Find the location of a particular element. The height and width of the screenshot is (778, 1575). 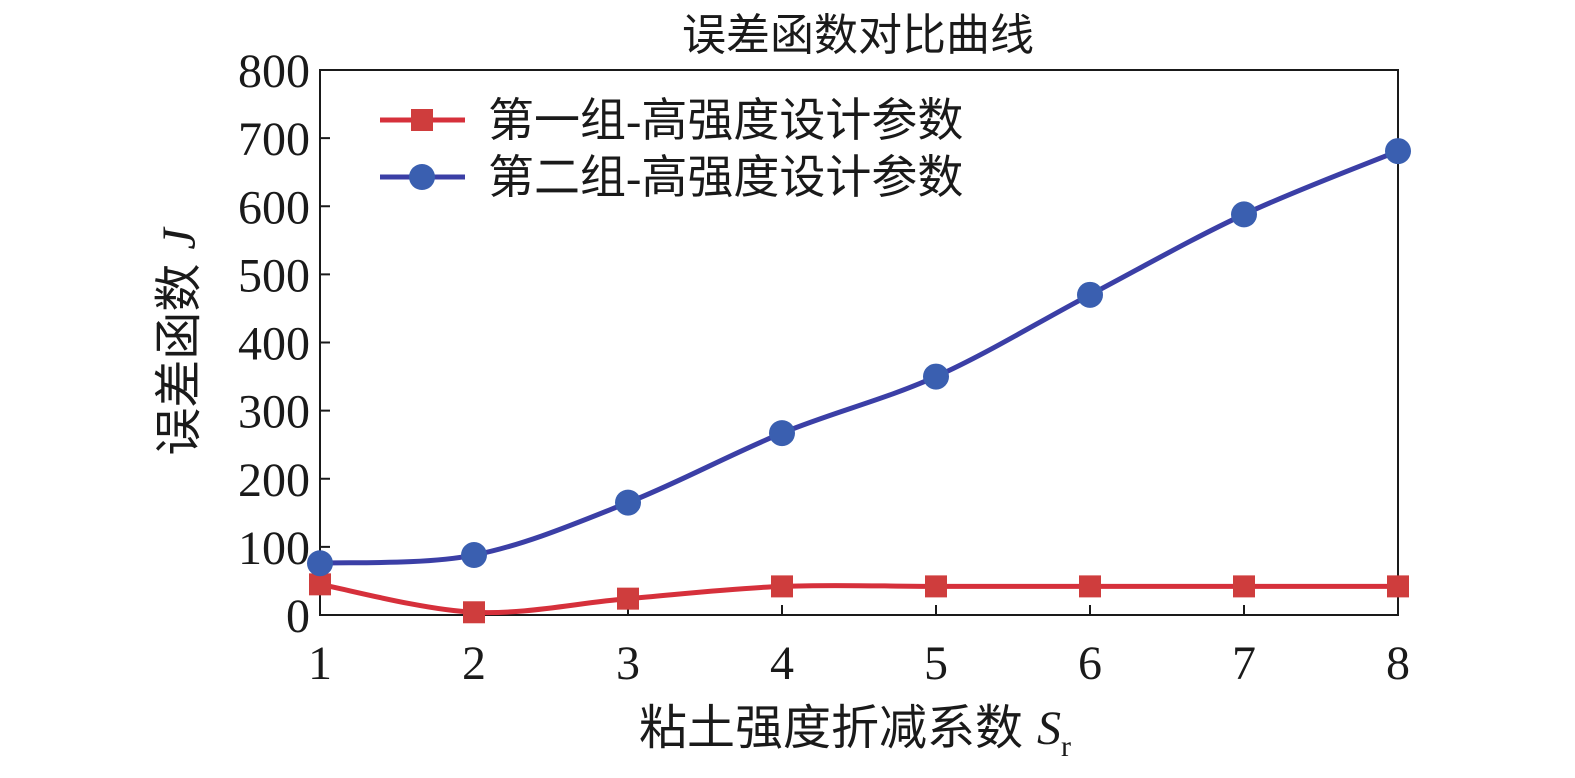

legend-marker-circle is located at coordinates (422, 177).